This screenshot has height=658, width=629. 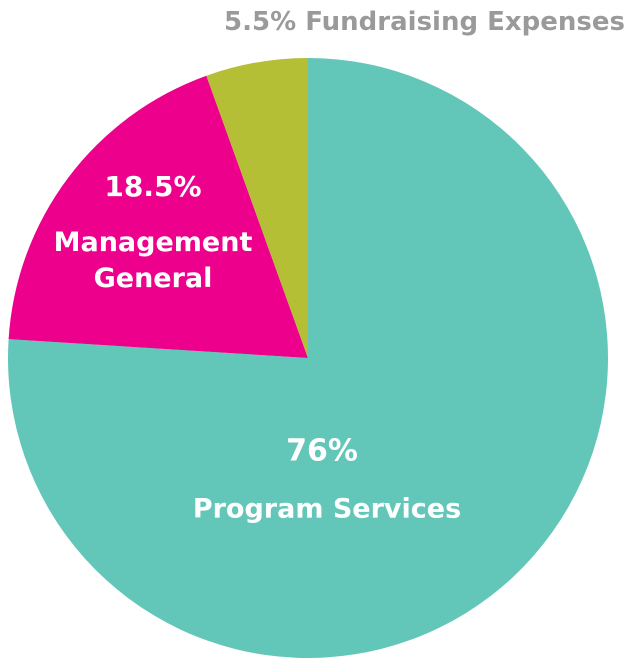 I want to click on value-label: 76%, so click(x=322, y=451).